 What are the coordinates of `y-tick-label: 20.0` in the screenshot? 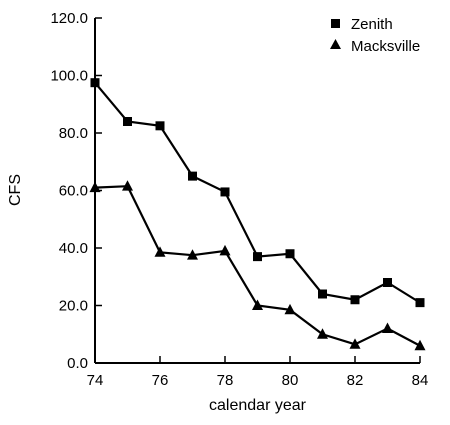 It's located at (73, 306).